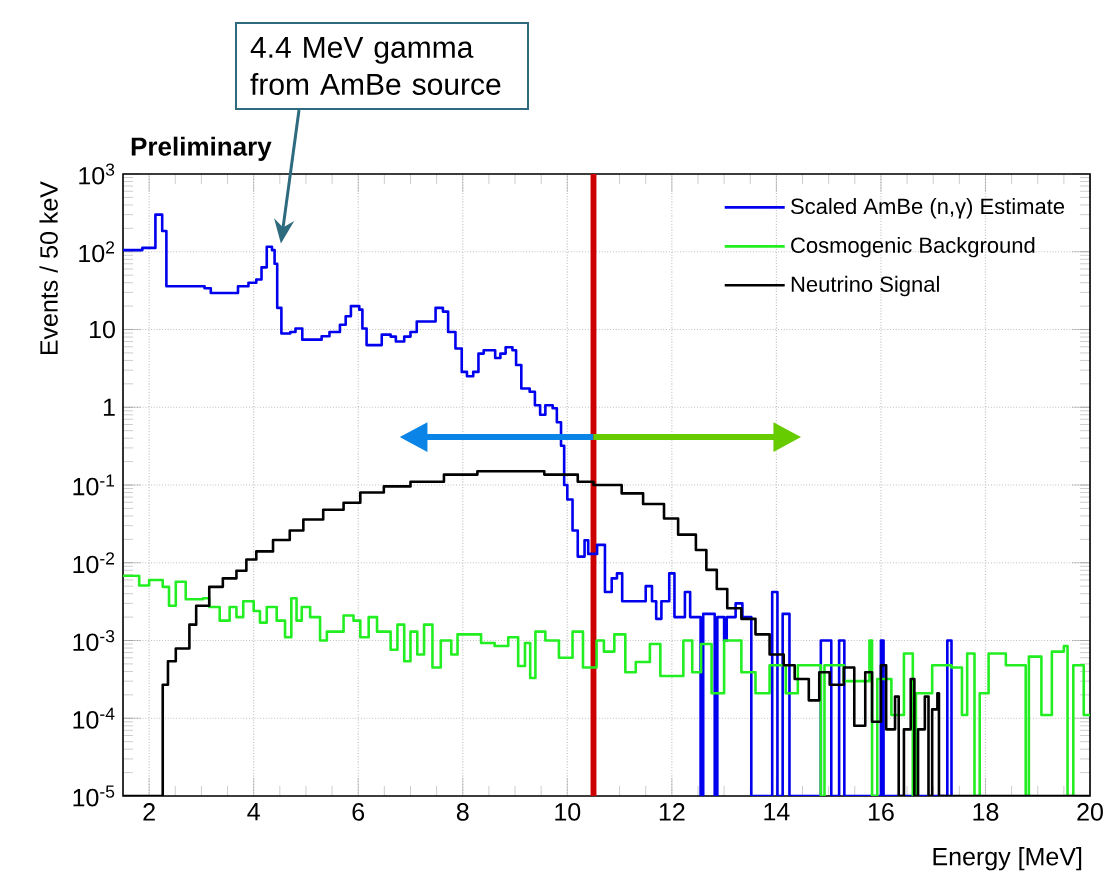 The width and height of the screenshot is (1111, 882). I want to click on y-tick-label: 10$^{3}$, so click(97, 174).